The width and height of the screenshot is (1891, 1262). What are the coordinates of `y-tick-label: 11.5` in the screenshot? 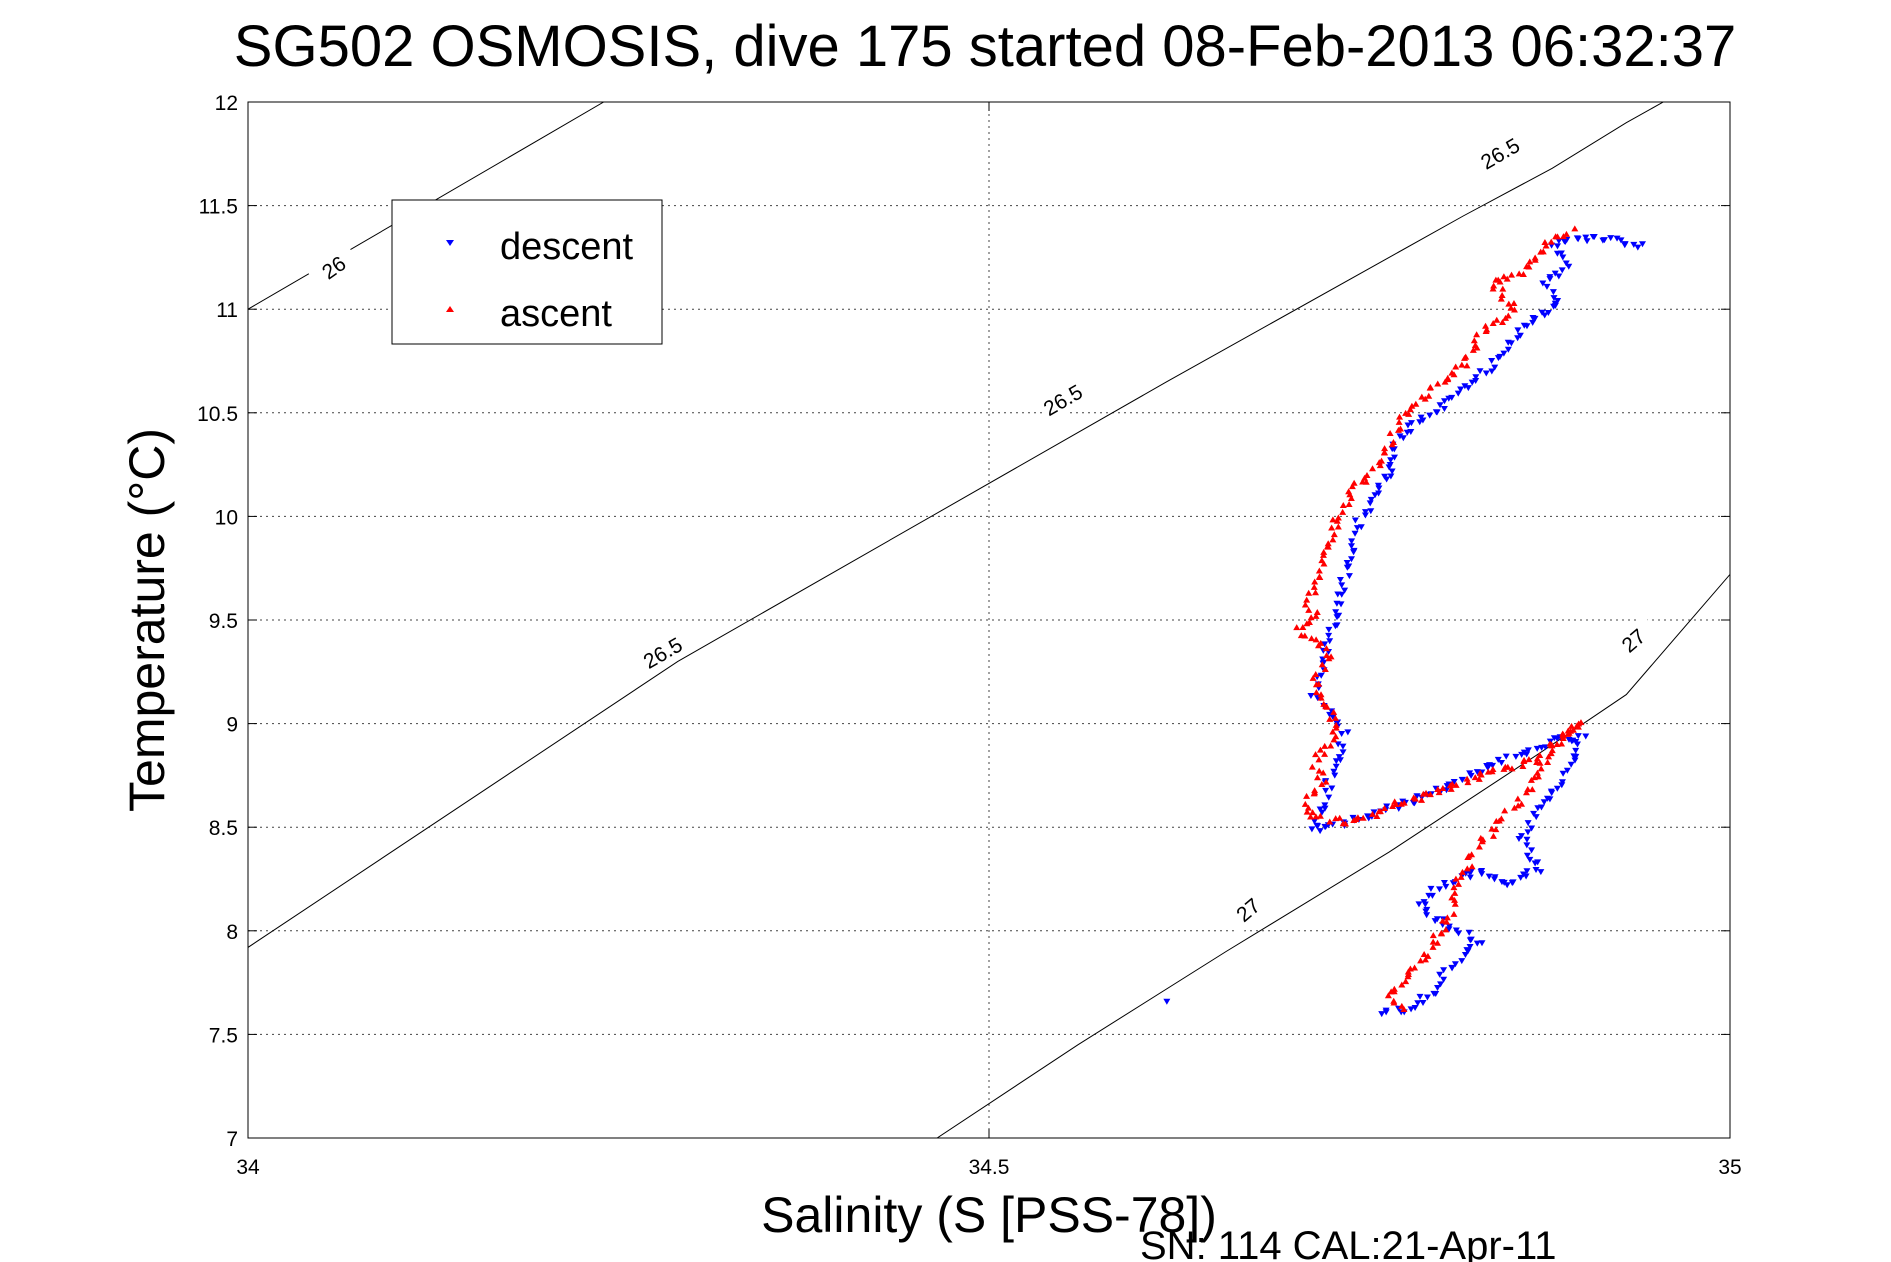 It's located at (218, 207).